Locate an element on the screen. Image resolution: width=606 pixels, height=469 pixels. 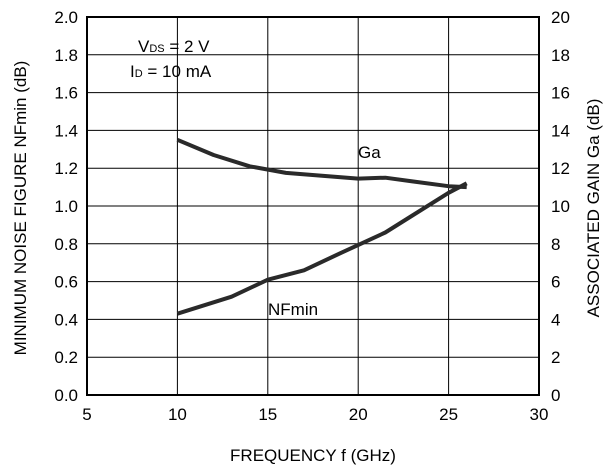
y-left-tick-label: 1.8 is located at coordinates (66, 55).